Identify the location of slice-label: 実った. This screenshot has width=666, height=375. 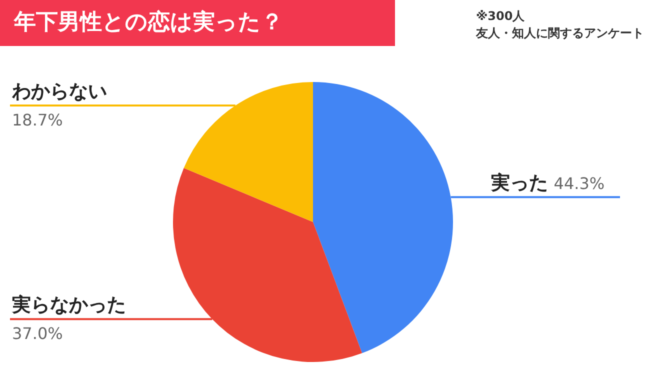
(519, 183).